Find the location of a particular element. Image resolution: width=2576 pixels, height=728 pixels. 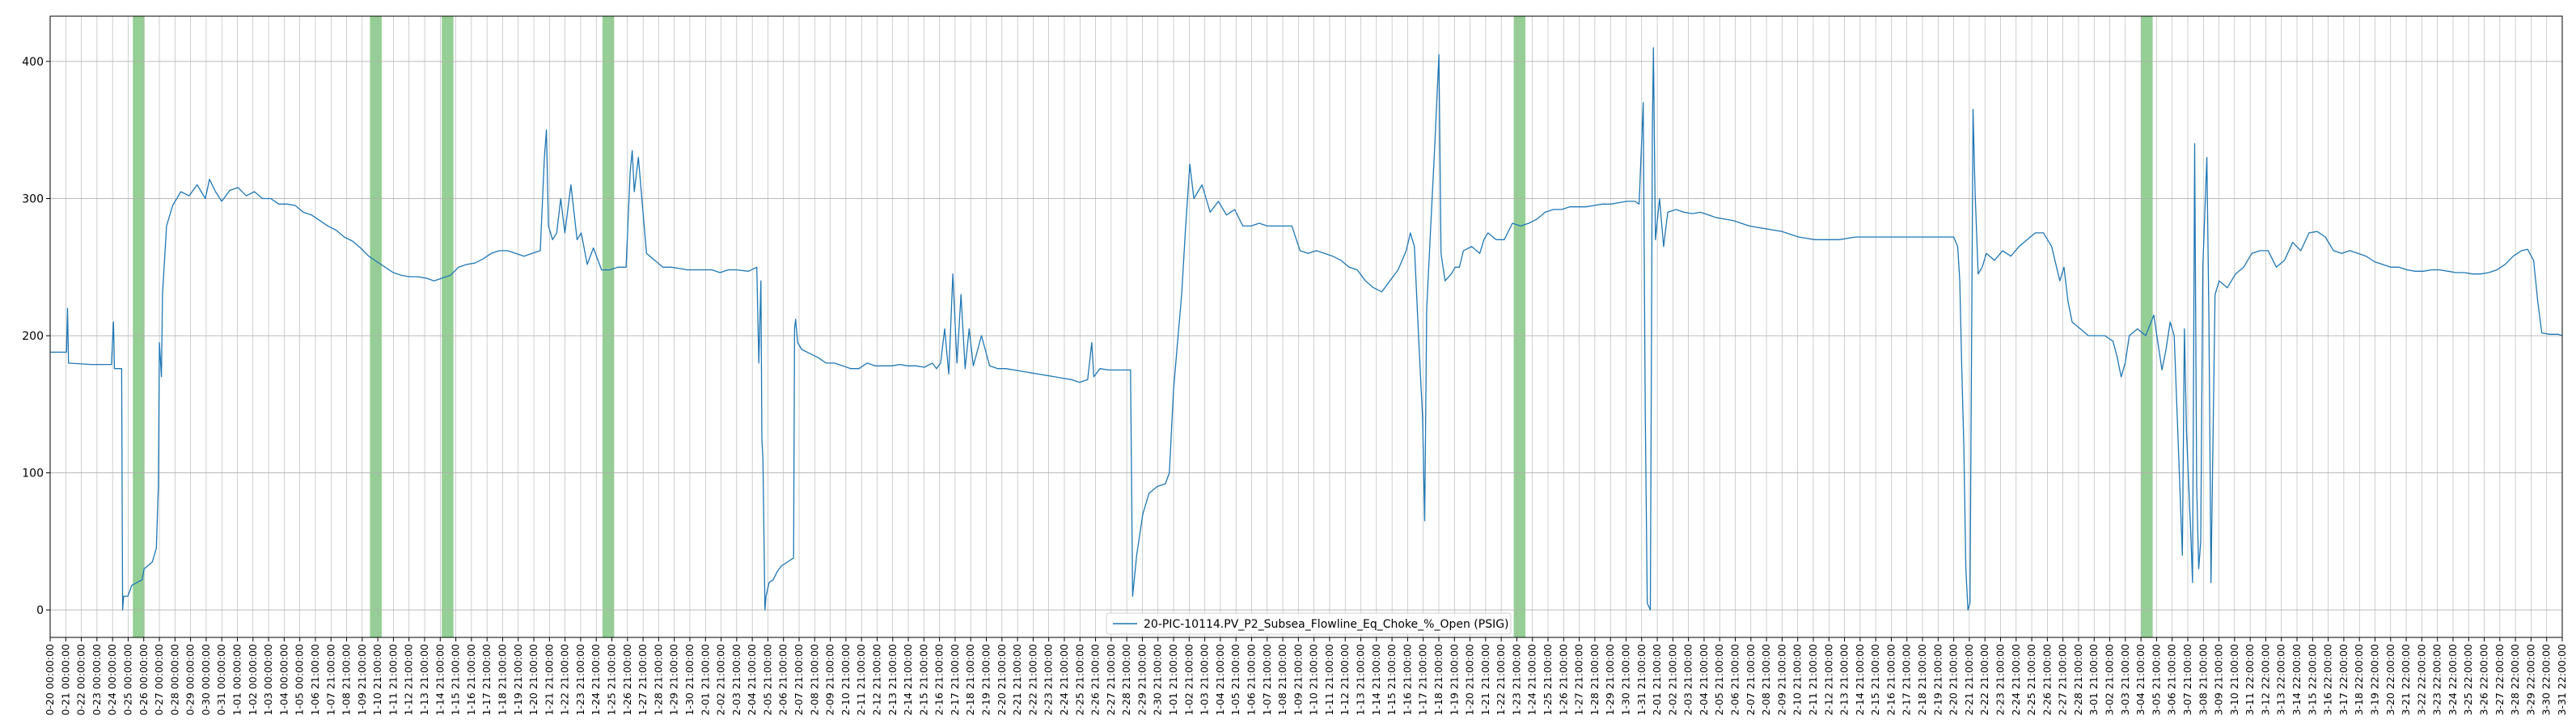

x-tick-label: 1-09 21:00:00 is located at coordinates (362, 680).